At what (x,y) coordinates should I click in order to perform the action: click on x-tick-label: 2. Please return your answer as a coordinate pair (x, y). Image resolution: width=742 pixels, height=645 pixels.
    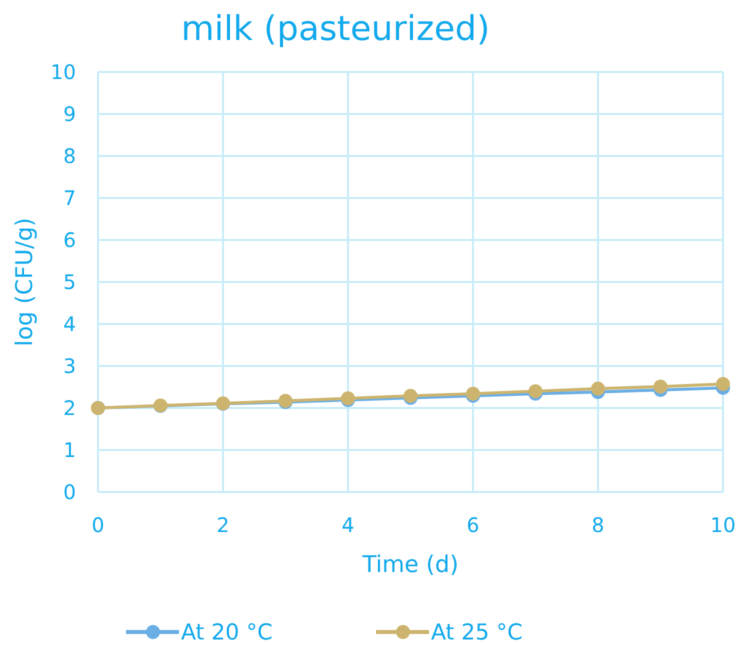
    Looking at the image, I should click on (223, 525).